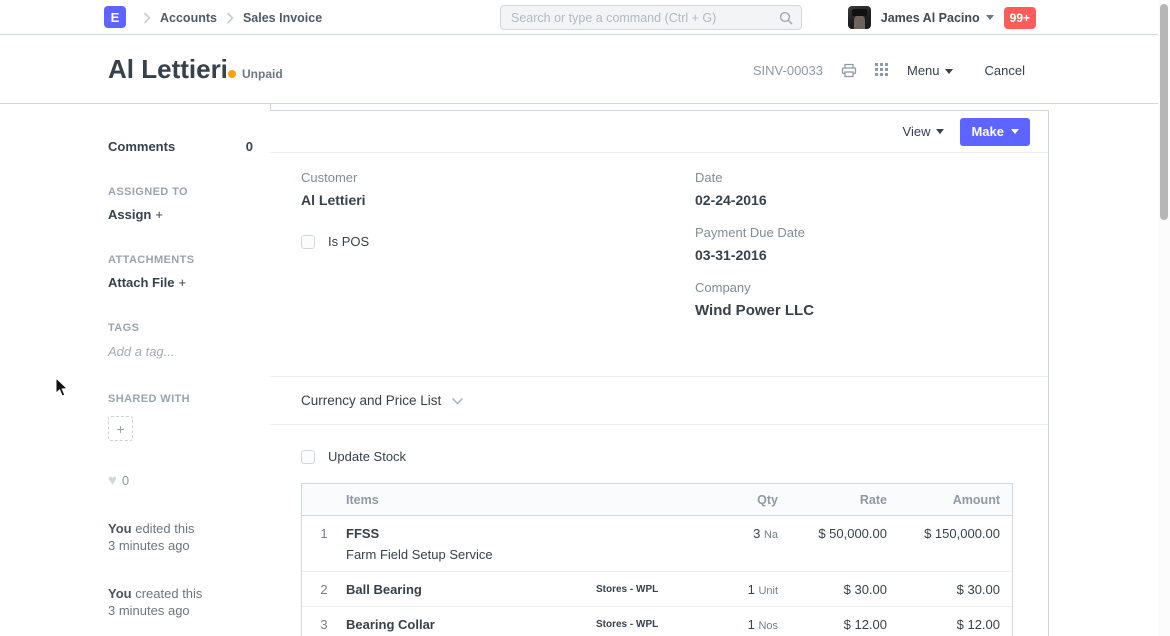 Image resolution: width=1170 pixels, height=636 pixels. What do you see at coordinates (180, 282) in the screenshot?
I see `attach-file-button: Attach File +` at bounding box center [180, 282].